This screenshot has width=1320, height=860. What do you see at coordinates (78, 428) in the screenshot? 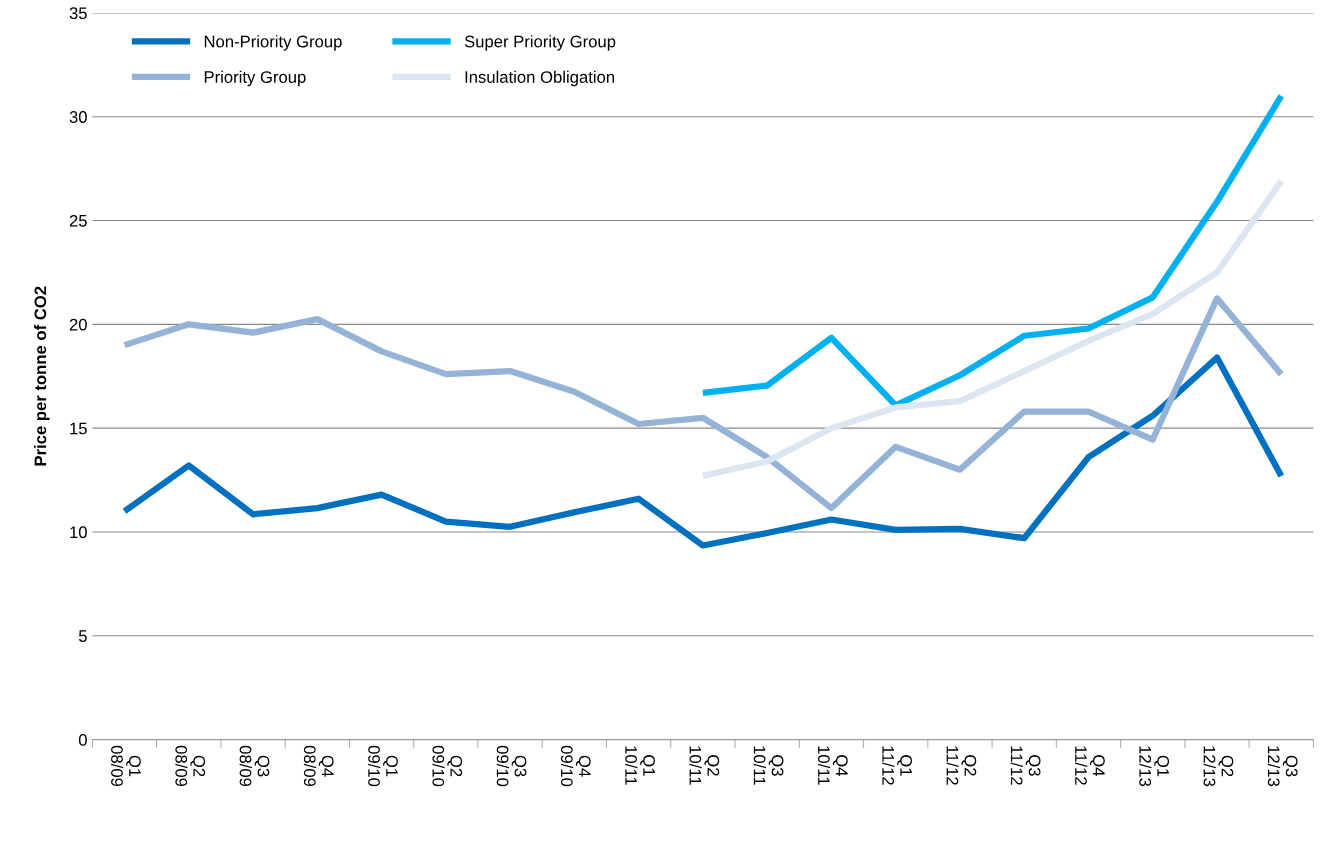
I see `y-tick-label: 15` at bounding box center [78, 428].